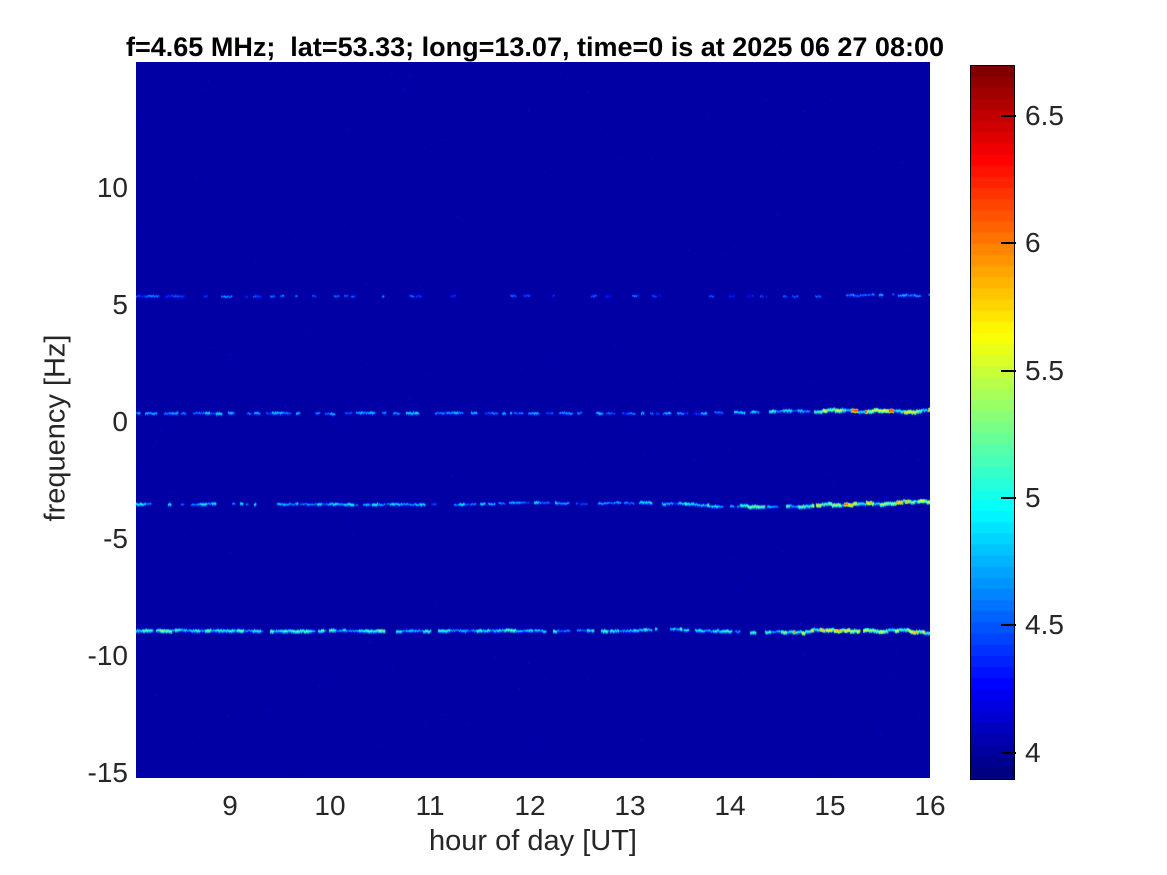 The width and height of the screenshot is (1167, 875). I want to click on colorbar-tick-label: 5.5, so click(1044, 370).